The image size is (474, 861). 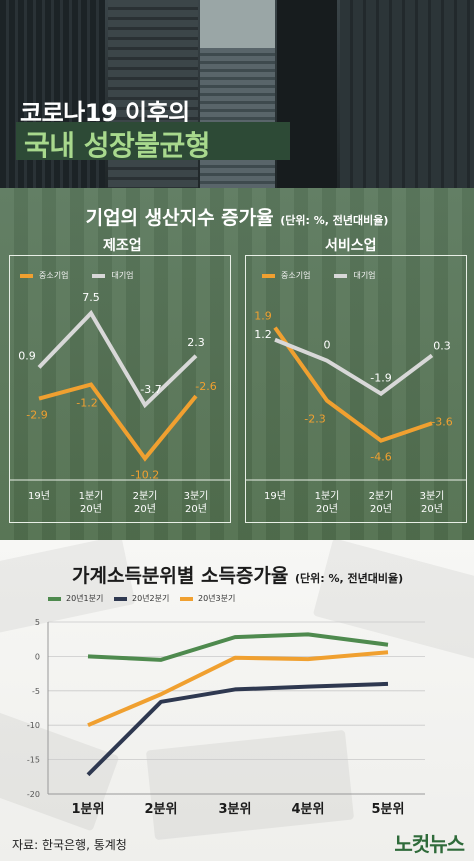 What do you see at coordinates (145, 474) in the screenshot?
I see `data-label: -10.2` at bounding box center [145, 474].